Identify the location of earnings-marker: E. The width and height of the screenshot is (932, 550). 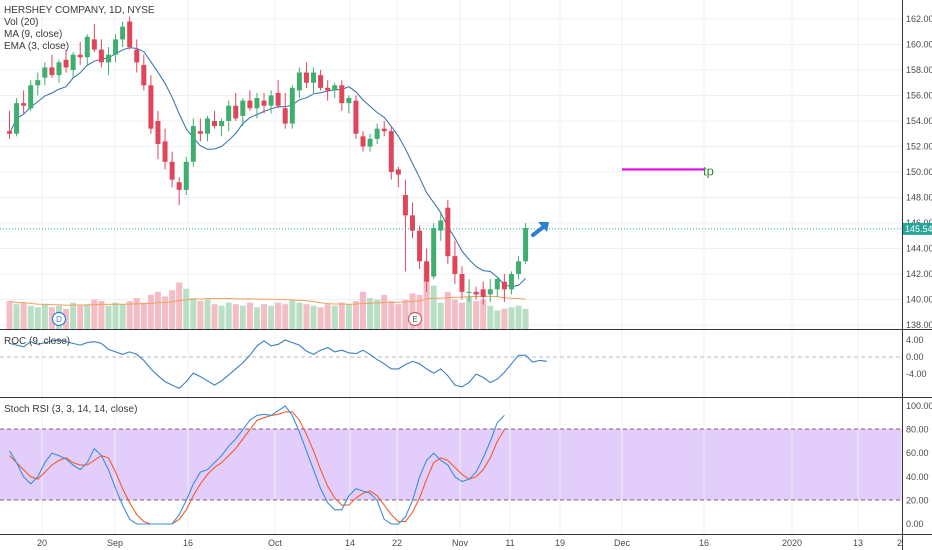
(415, 319).